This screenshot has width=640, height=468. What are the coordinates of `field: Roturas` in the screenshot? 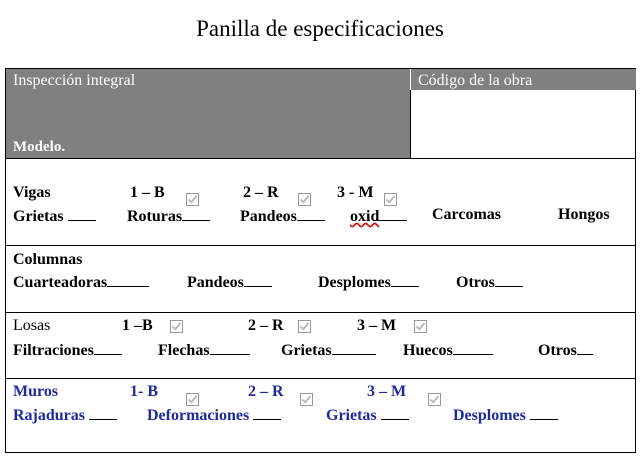 It's located at (169, 216).